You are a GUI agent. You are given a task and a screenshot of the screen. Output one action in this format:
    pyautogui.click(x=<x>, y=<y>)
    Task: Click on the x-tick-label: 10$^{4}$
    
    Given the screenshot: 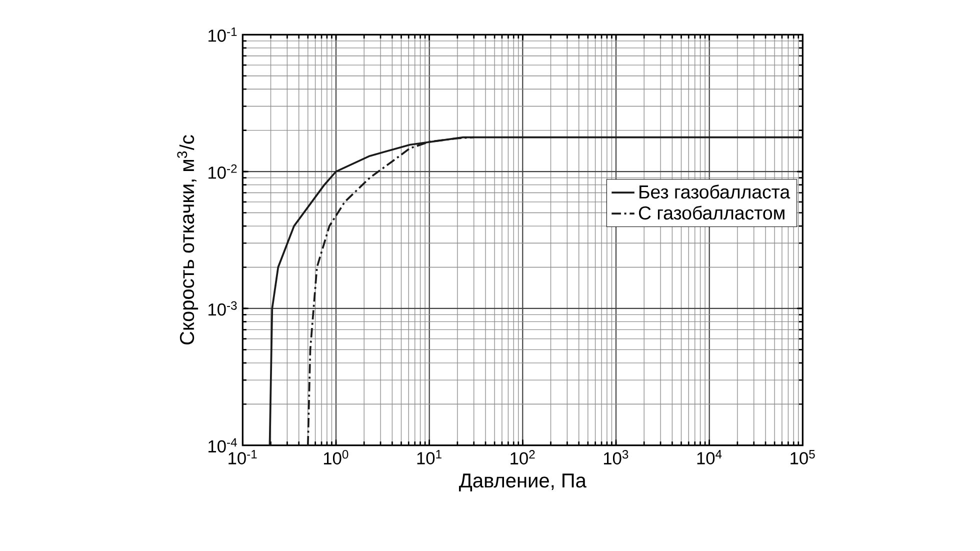 What is the action you would take?
    pyautogui.click(x=709, y=457)
    